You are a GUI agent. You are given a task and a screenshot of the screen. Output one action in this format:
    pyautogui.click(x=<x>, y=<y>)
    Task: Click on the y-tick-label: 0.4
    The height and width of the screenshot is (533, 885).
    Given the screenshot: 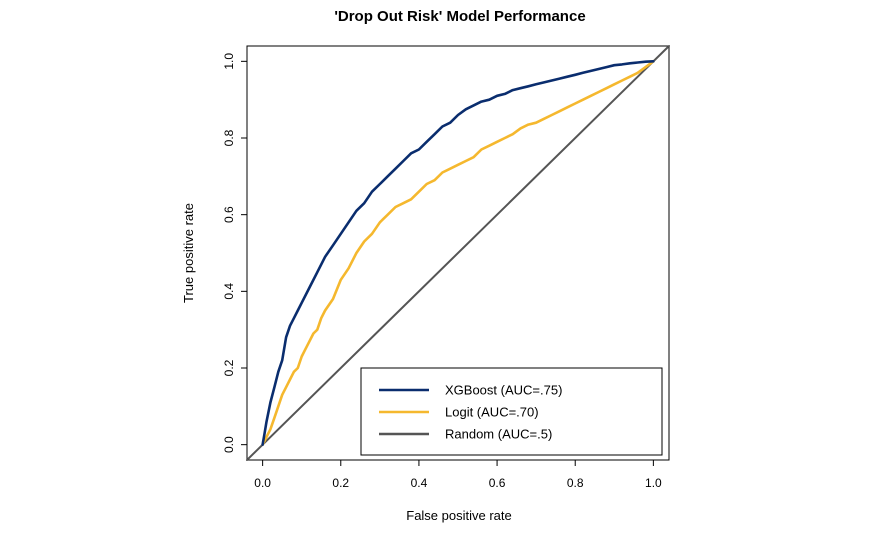 What is the action you would take?
    pyautogui.click(x=229, y=291)
    